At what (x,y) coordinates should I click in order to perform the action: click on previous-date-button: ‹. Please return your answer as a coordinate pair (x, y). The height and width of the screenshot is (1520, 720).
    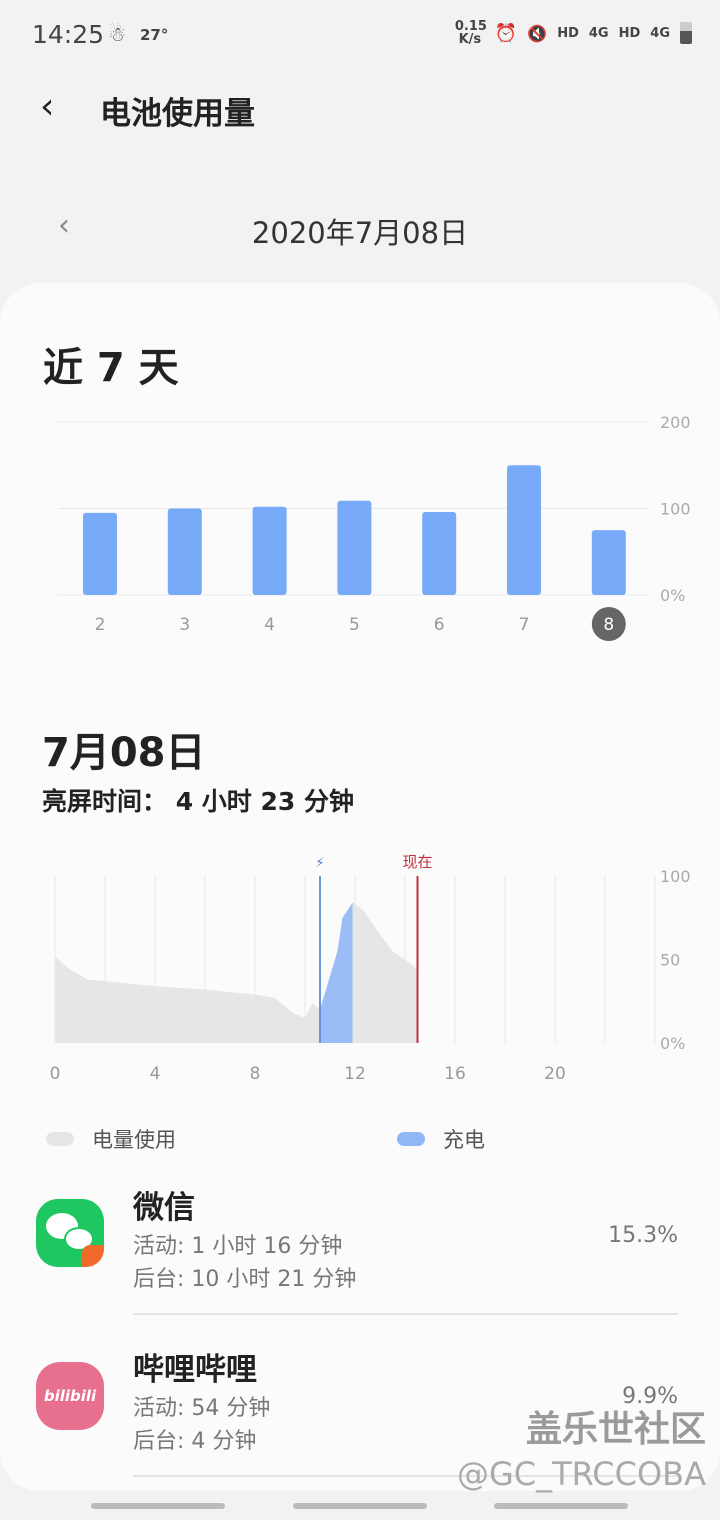
    Looking at the image, I should click on (64, 225).